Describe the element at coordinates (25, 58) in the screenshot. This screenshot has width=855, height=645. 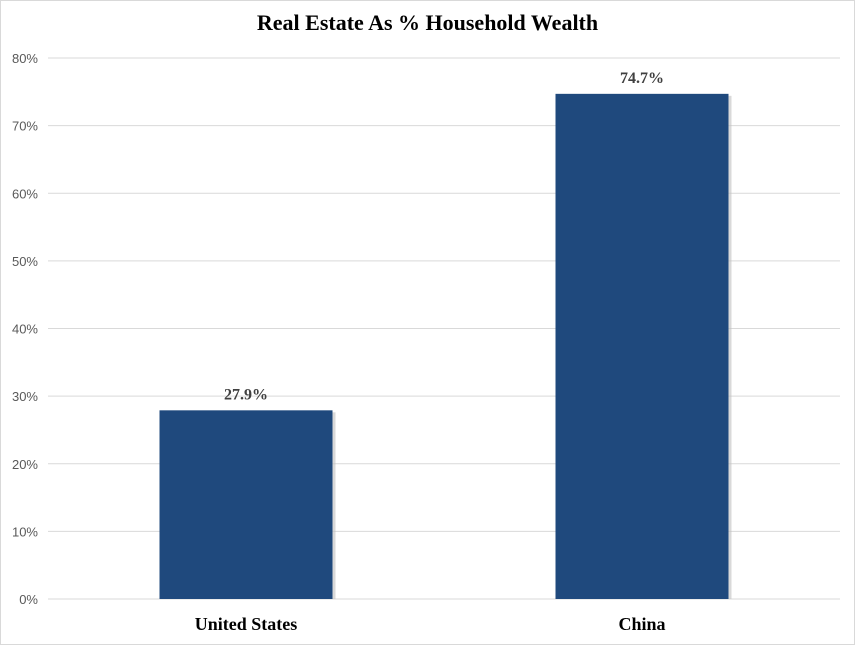
I see `y-tick-label: 80%` at that location.